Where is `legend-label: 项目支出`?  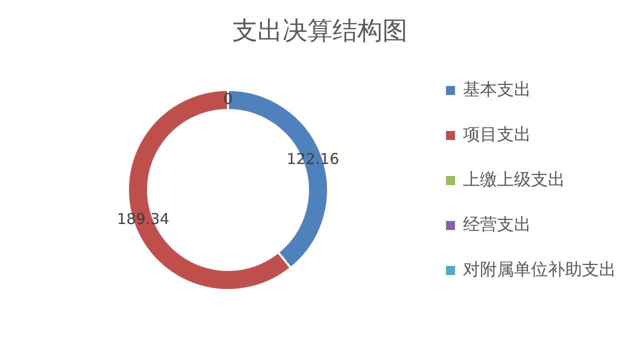 legend-label: 项目支出 is located at coordinates (497, 135).